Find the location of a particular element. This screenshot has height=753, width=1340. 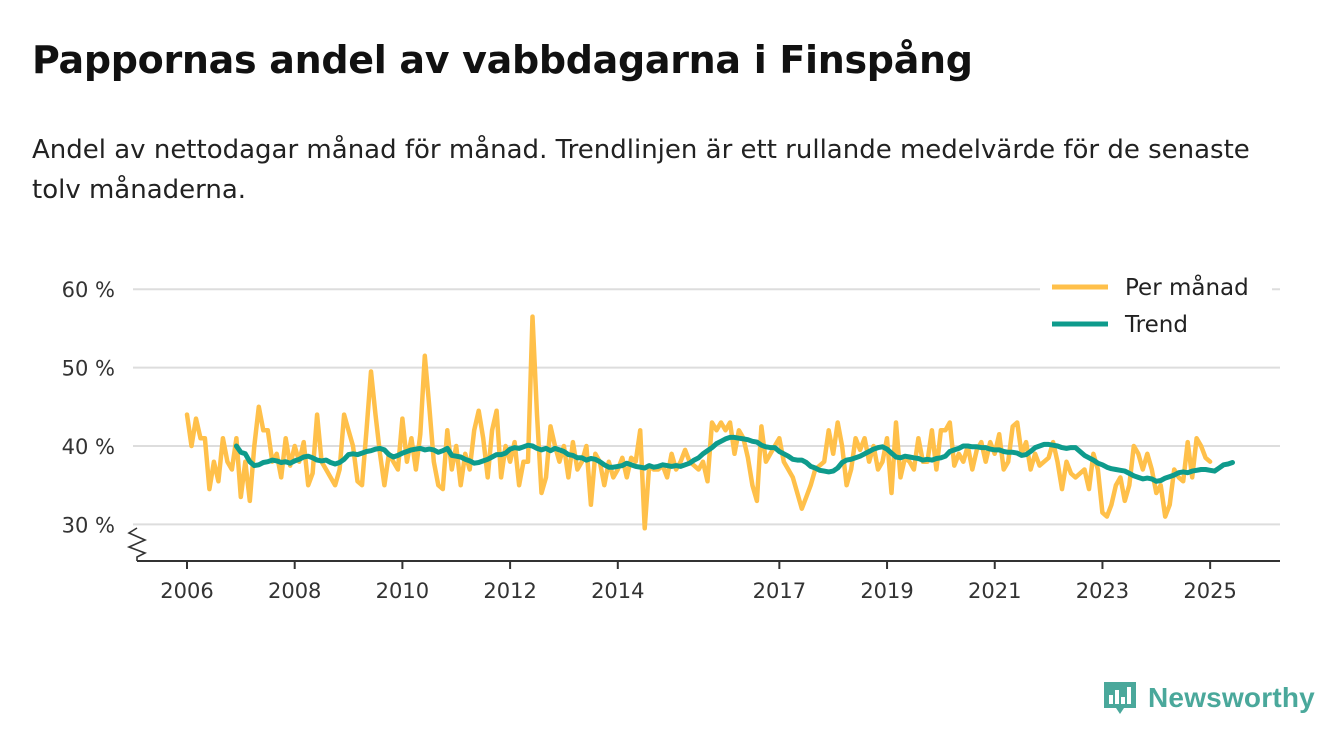

axis-break-icon is located at coordinates (136, 544).